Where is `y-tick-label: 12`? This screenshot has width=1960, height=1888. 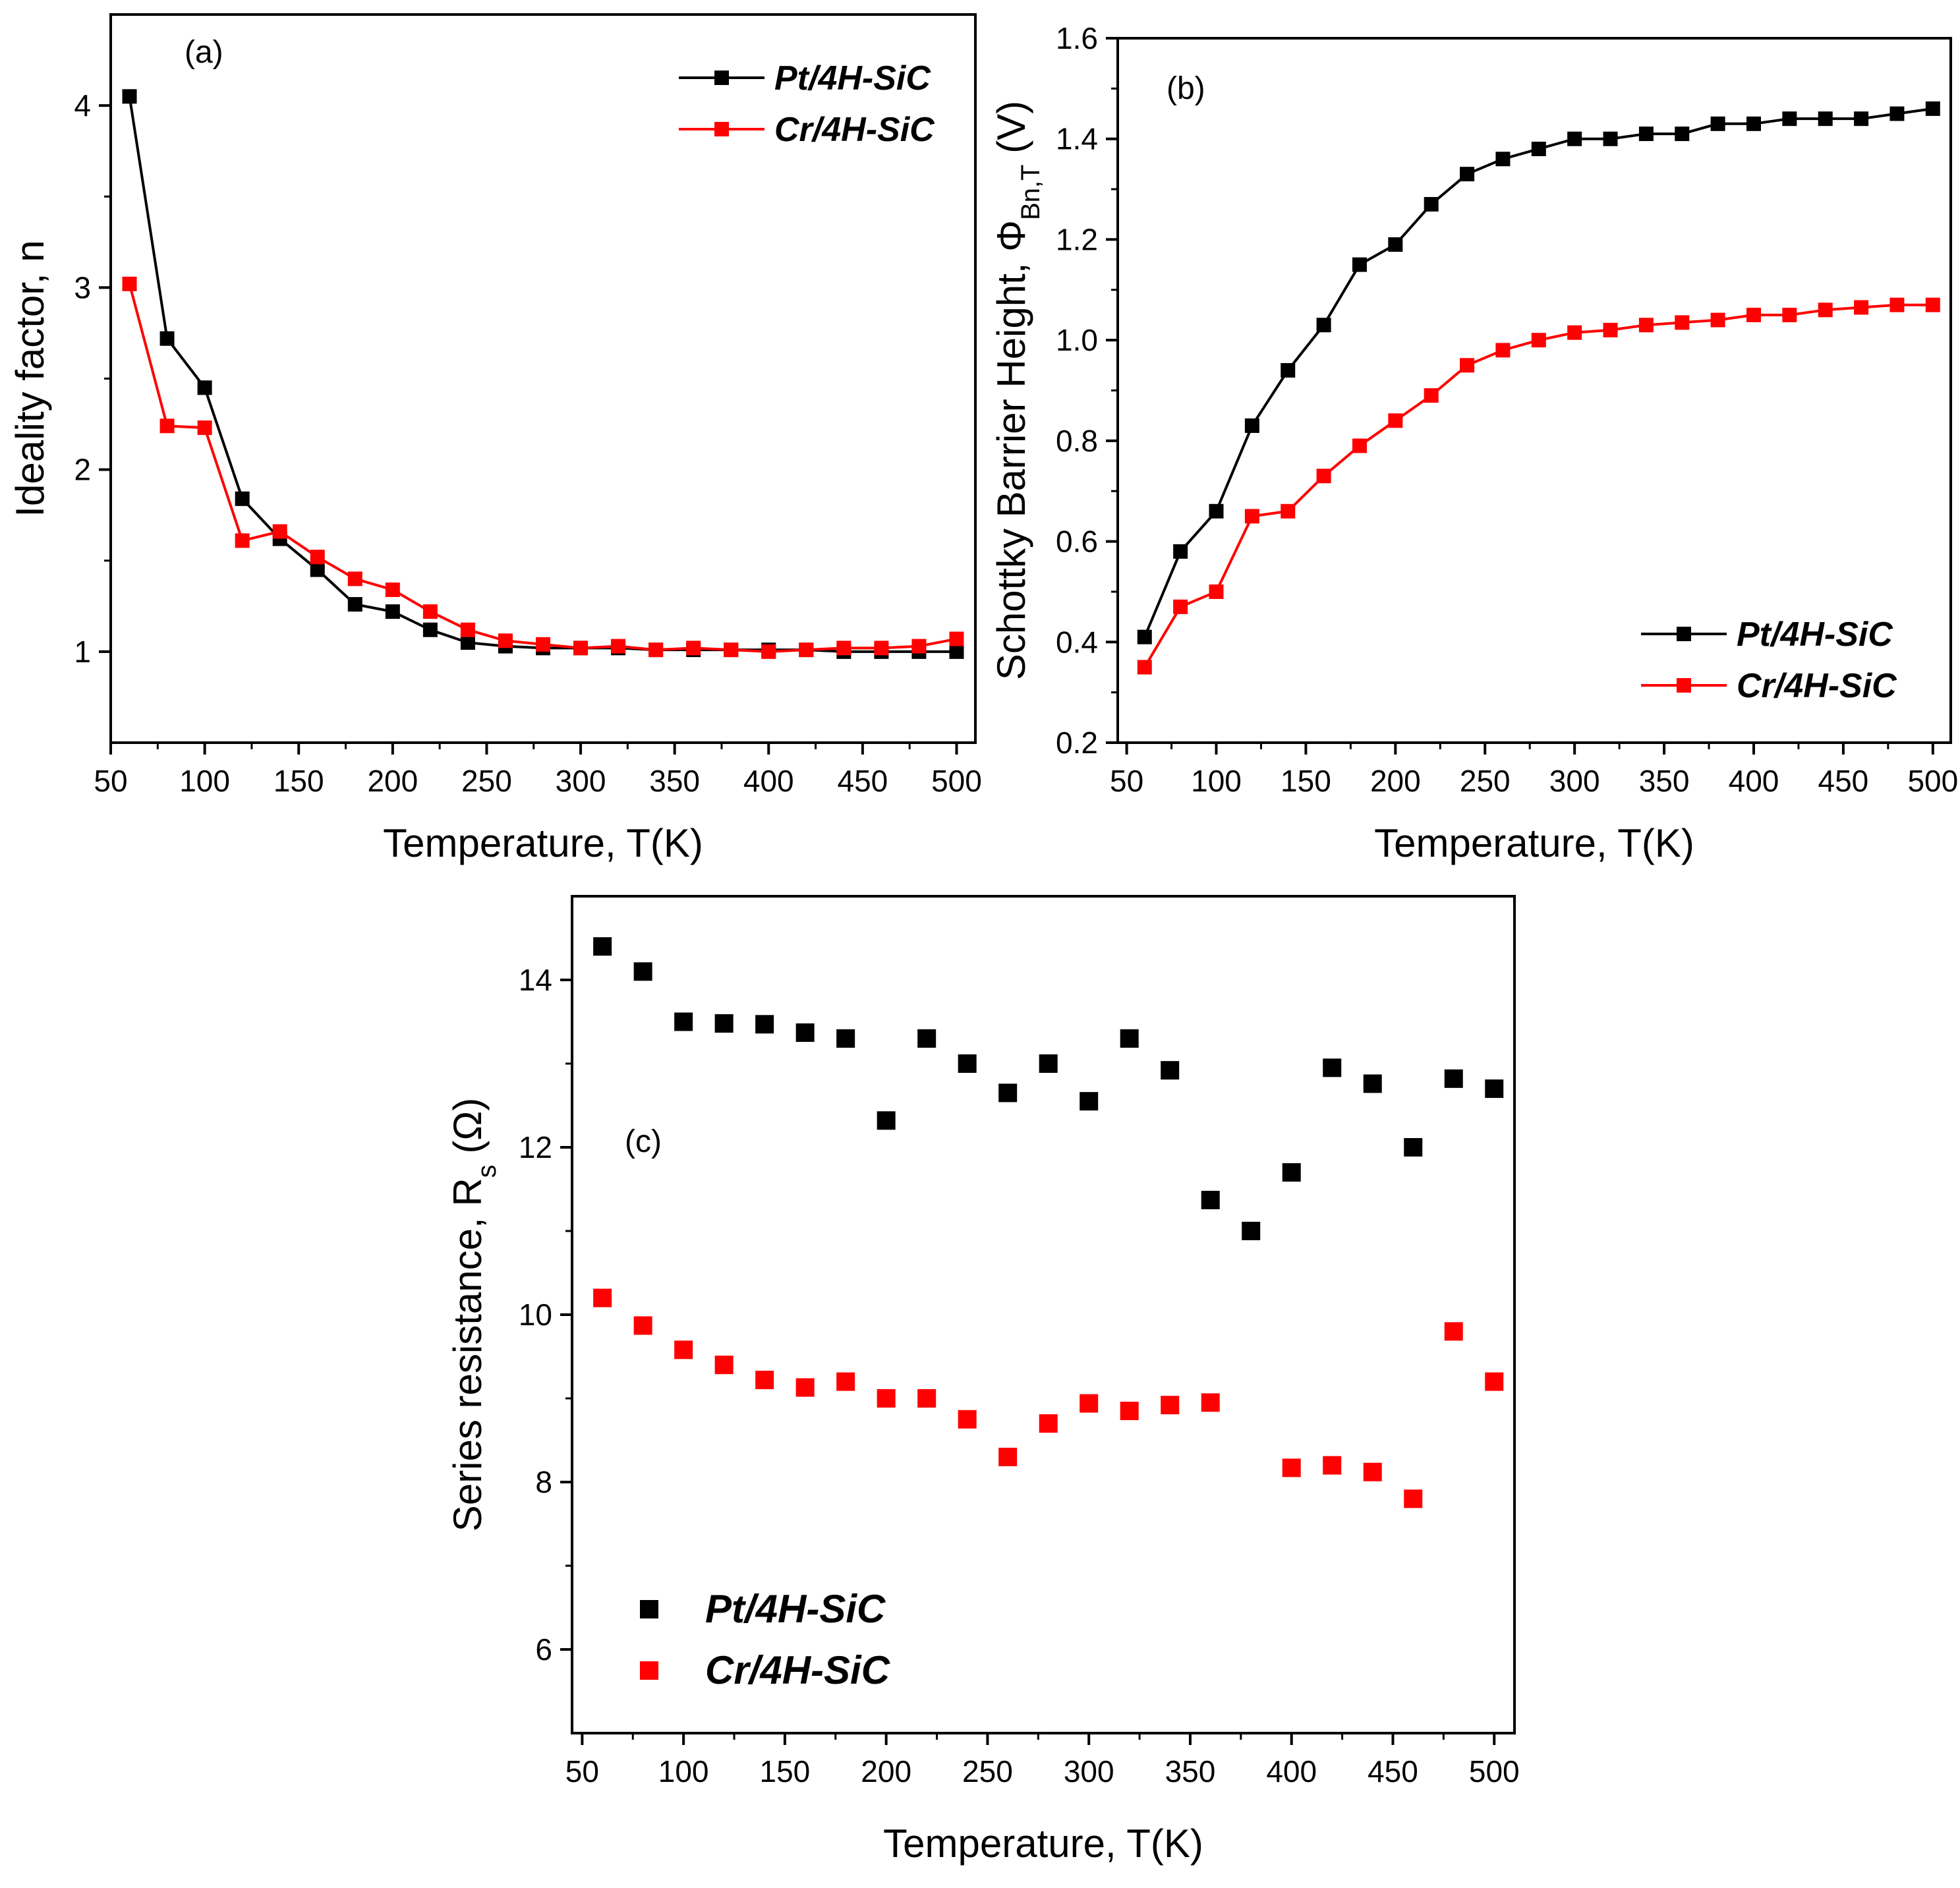
y-tick-label: 12 is located at coordinates (535, 1147).